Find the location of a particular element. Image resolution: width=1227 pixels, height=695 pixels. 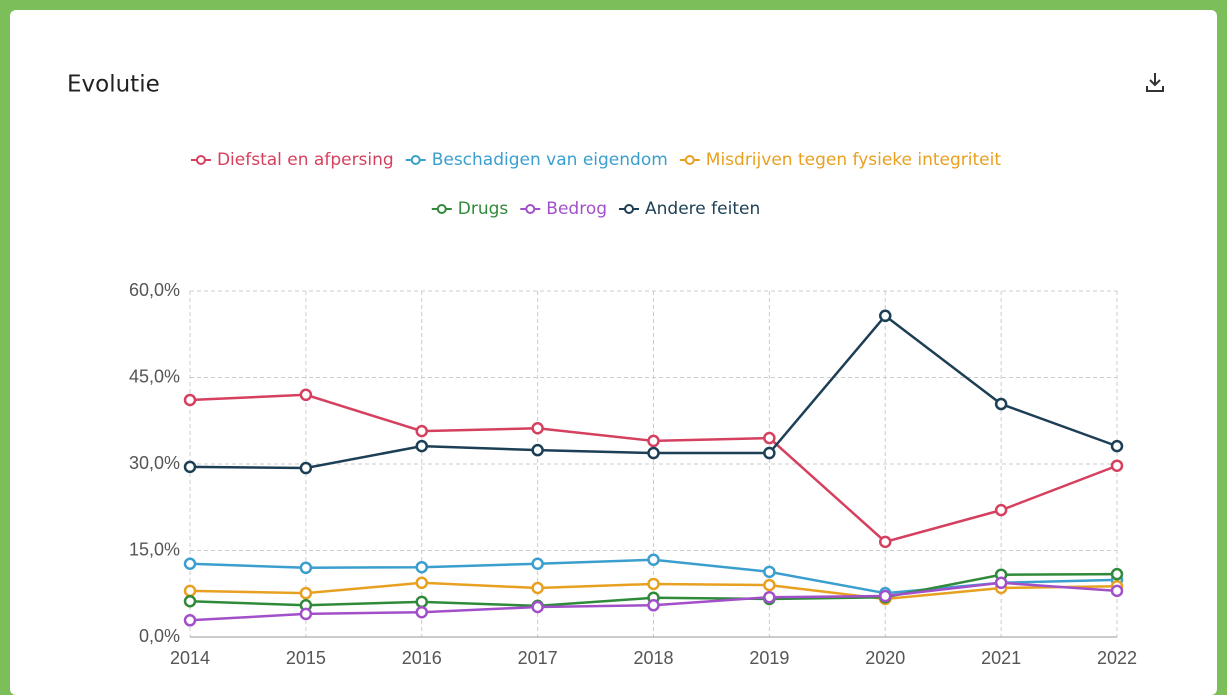

legend-item: Diefstal en afpersing is located at coordinates (292, 160).